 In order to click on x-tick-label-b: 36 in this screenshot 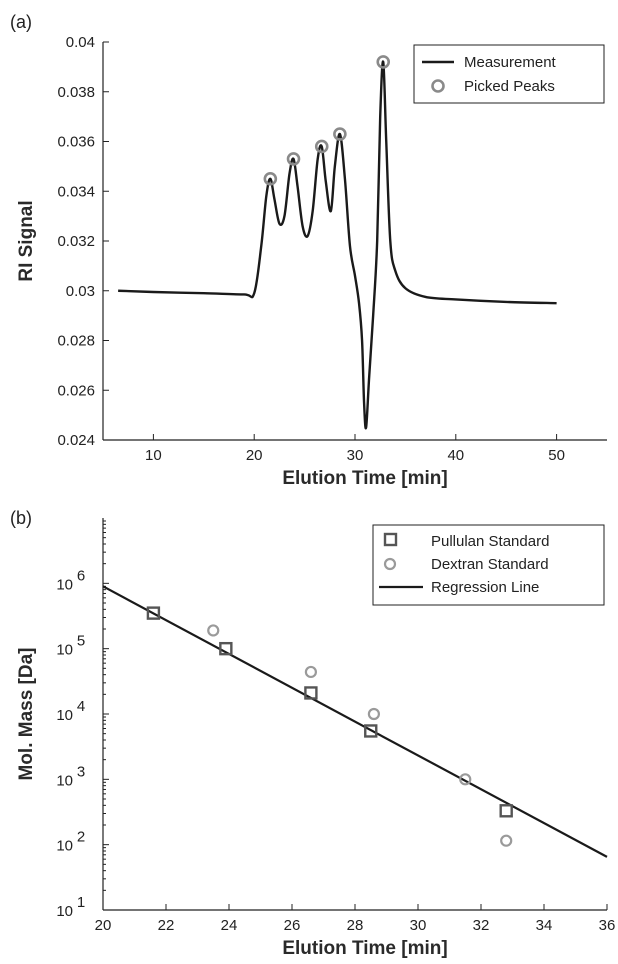, I will do `click(607, 925)`.